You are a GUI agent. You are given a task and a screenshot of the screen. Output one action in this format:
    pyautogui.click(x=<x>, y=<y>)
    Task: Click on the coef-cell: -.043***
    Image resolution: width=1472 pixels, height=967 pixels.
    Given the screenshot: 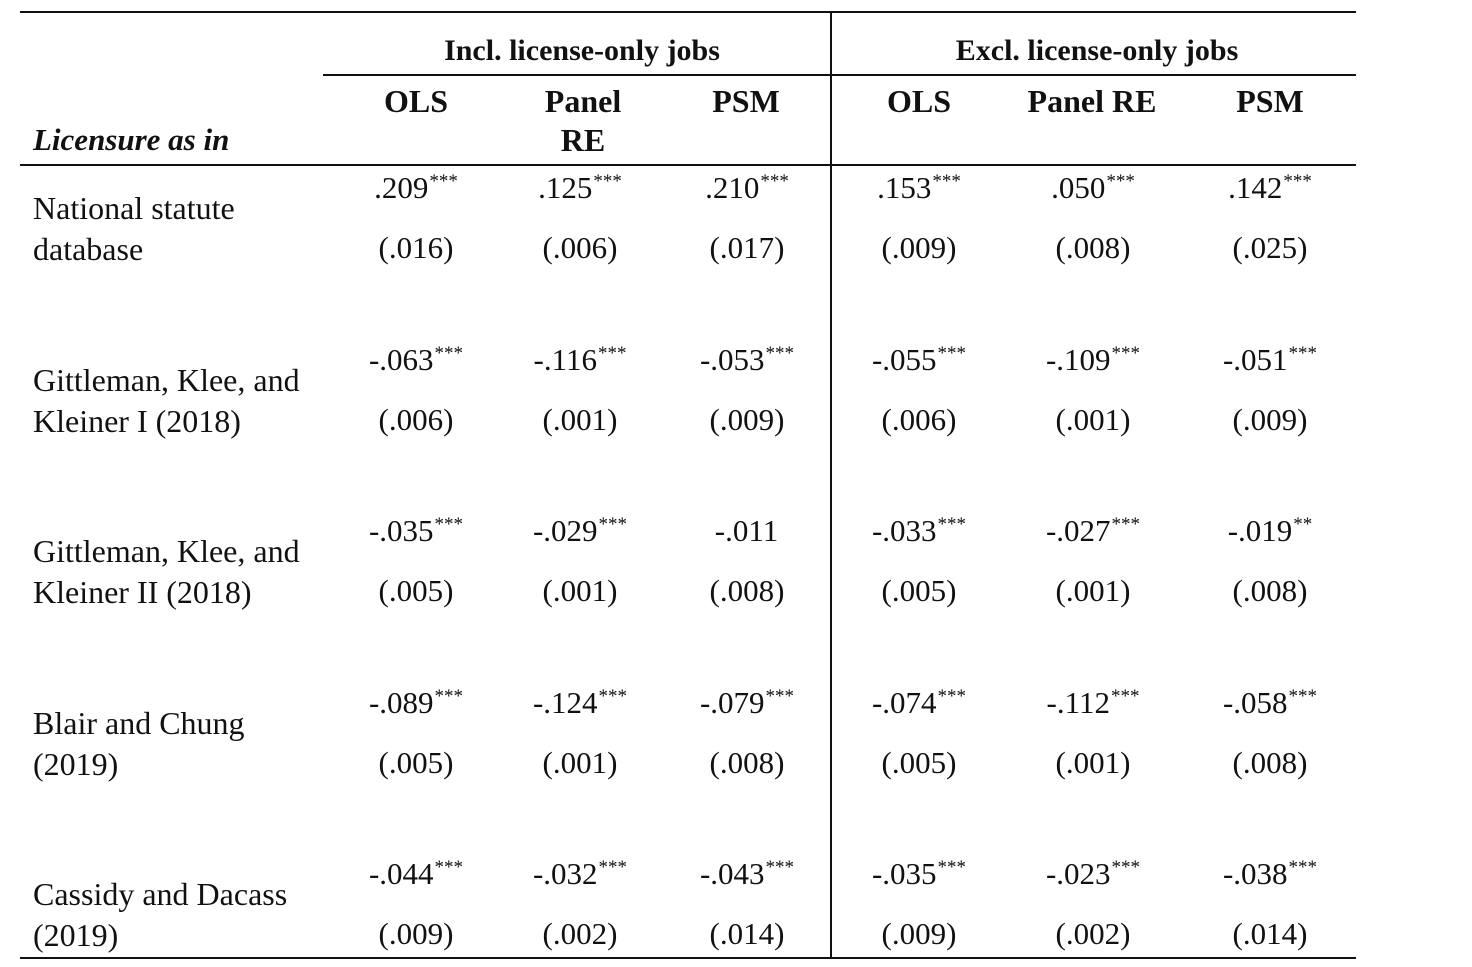 What is the action you would take?
    pyautogui.click(x=747, y=874)
    